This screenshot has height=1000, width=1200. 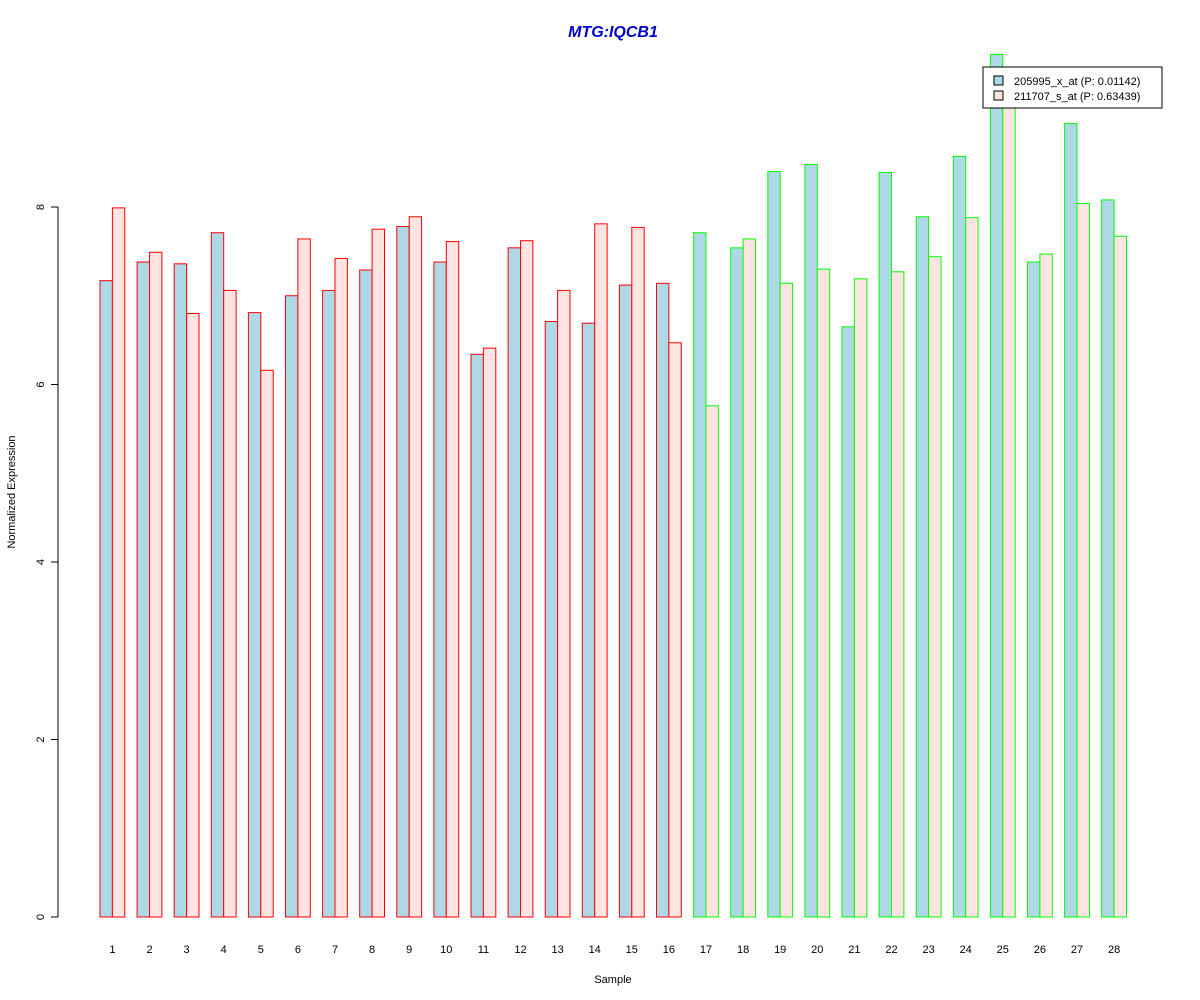 What do you see at coordinates (891, 950) in the screenshot?
I see `x-tick-label: 22` at bounding box center [891, 950].